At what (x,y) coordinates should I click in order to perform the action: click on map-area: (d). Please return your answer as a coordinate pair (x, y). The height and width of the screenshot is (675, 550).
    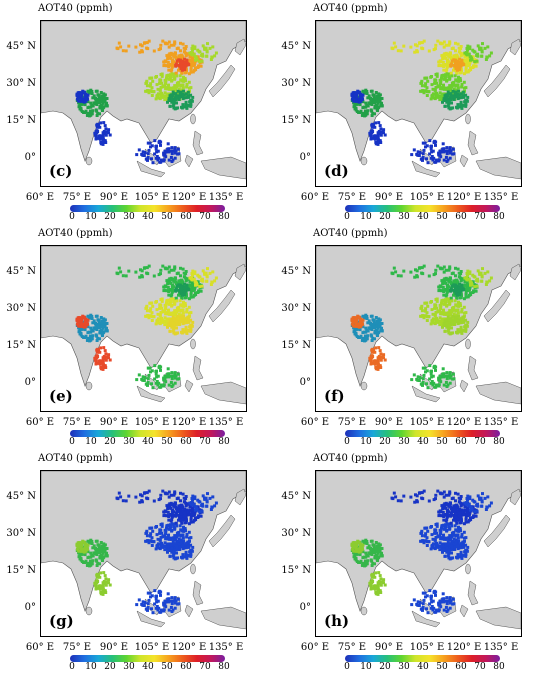
    Looking at the image, I should click on (418, 103).